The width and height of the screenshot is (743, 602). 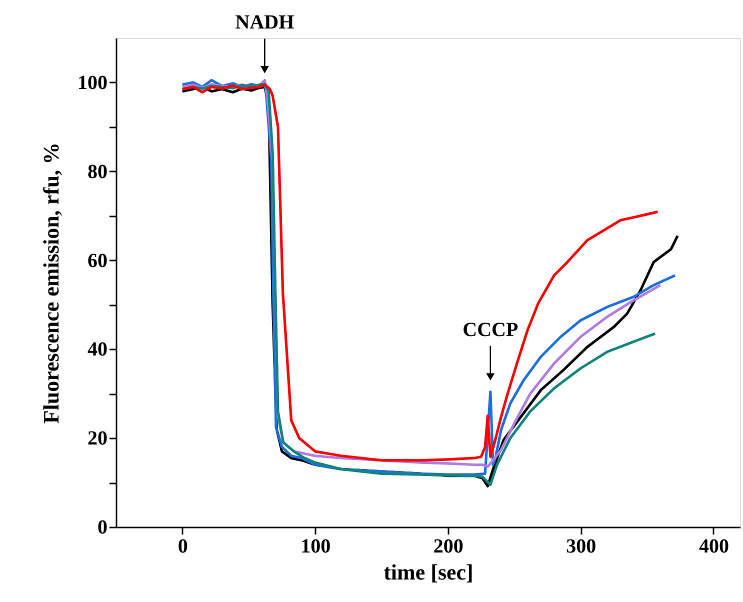 I want to click on y-tick-label: 20, so click(x=98, y=439).